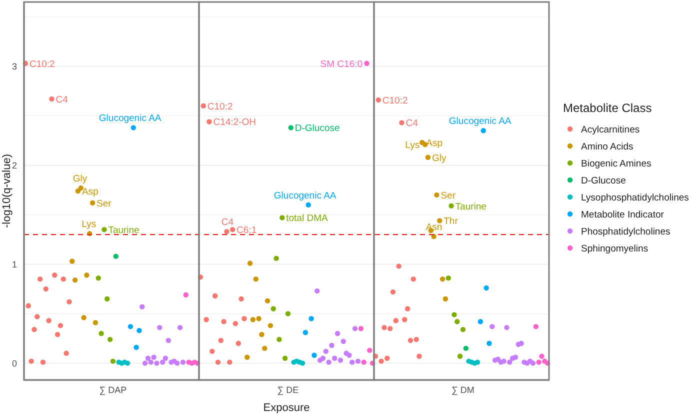 This screenshot has height=417, width=696. What do you see at coordinates (89, 224) in the screenshot?
I see `data-label: Lys` at bounding box center [89, 224].